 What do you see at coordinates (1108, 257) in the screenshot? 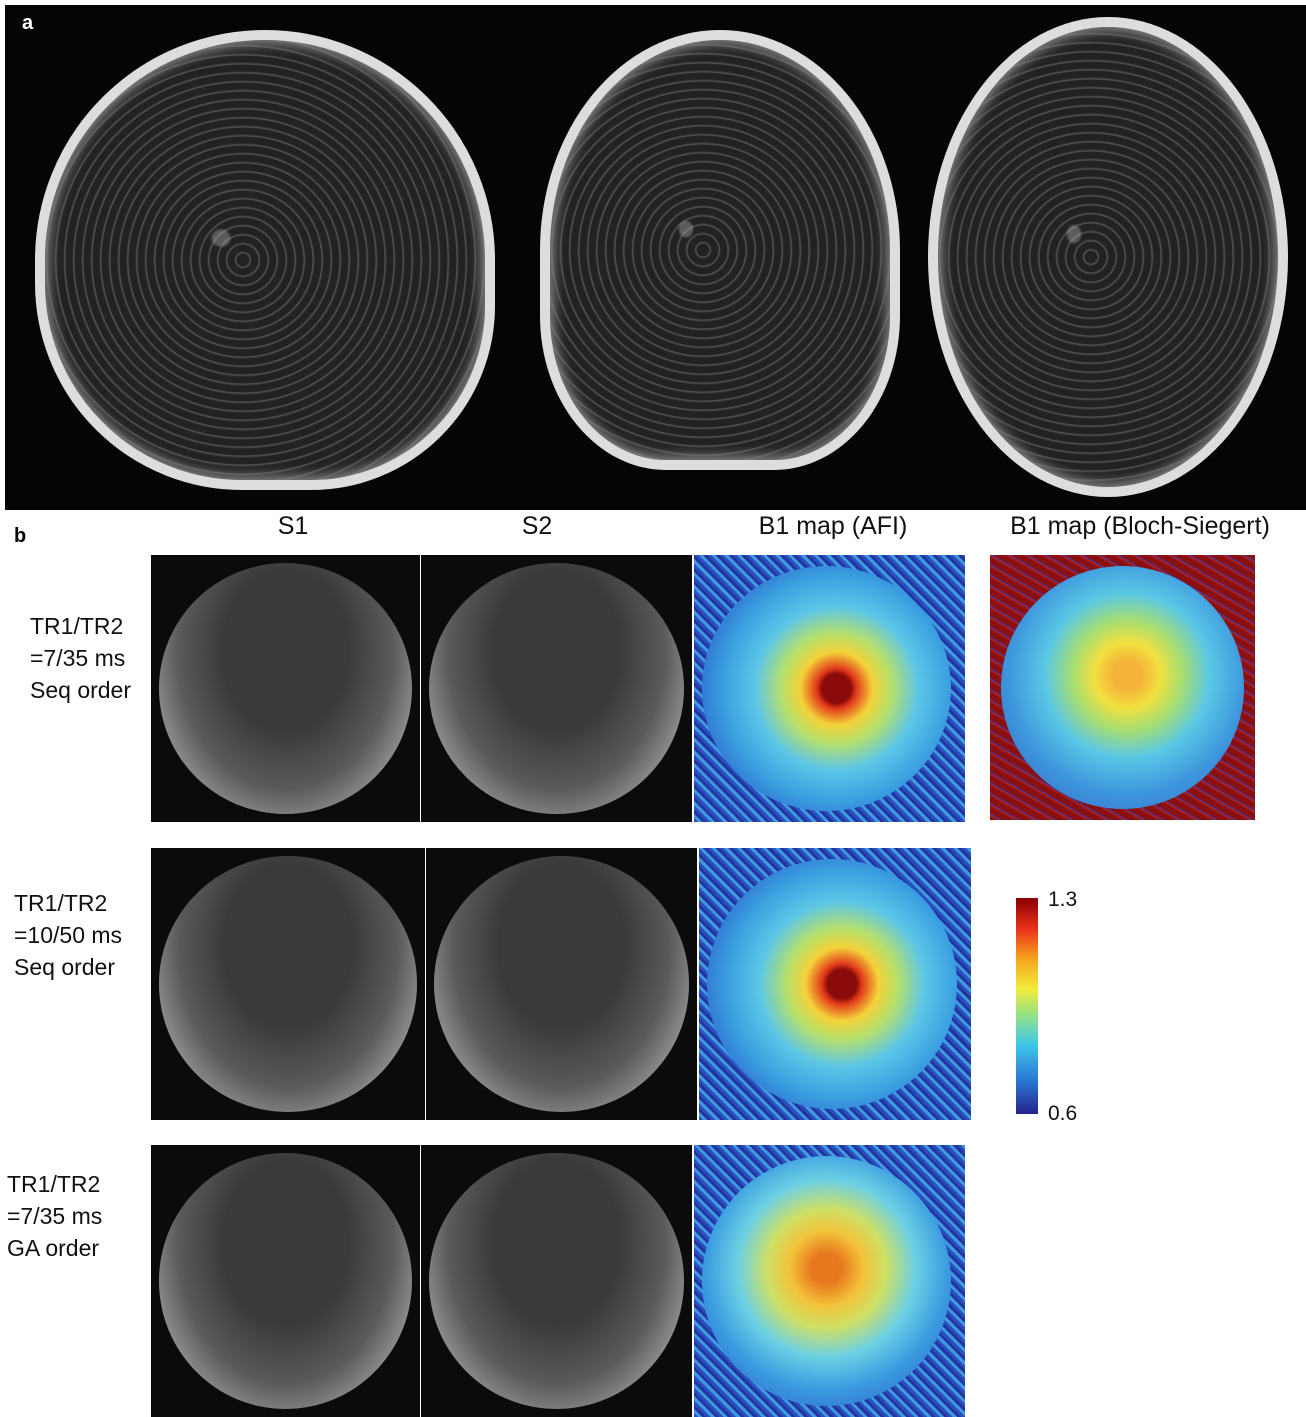
I see `axial-angiogram-image` at bounding box center [1108, 257].